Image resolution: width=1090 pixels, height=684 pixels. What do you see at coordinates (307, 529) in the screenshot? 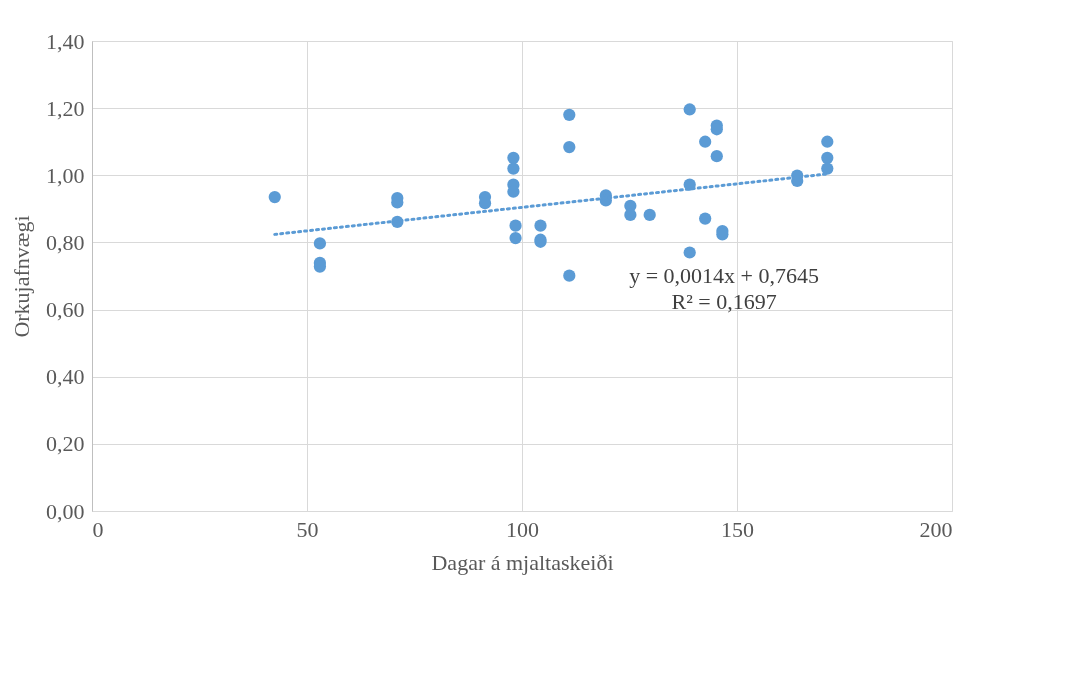
I see `x-tick-label: 50` at bounding box center [307, 529].